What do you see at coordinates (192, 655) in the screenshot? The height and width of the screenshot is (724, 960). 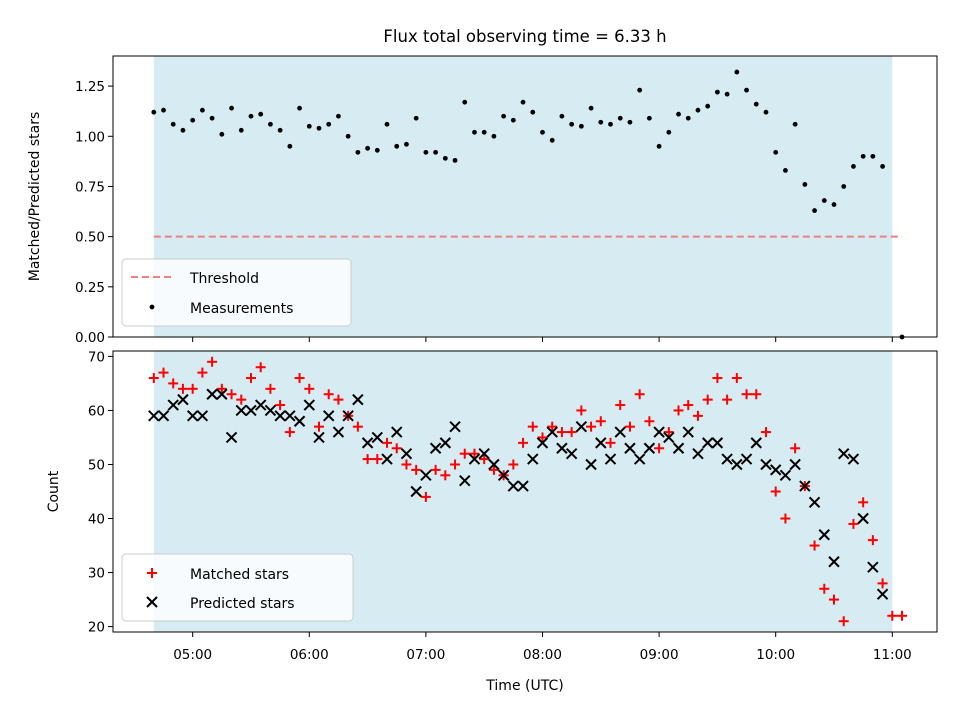 I see `x-tick-label: 05:00` at bounding box center [192, 655].